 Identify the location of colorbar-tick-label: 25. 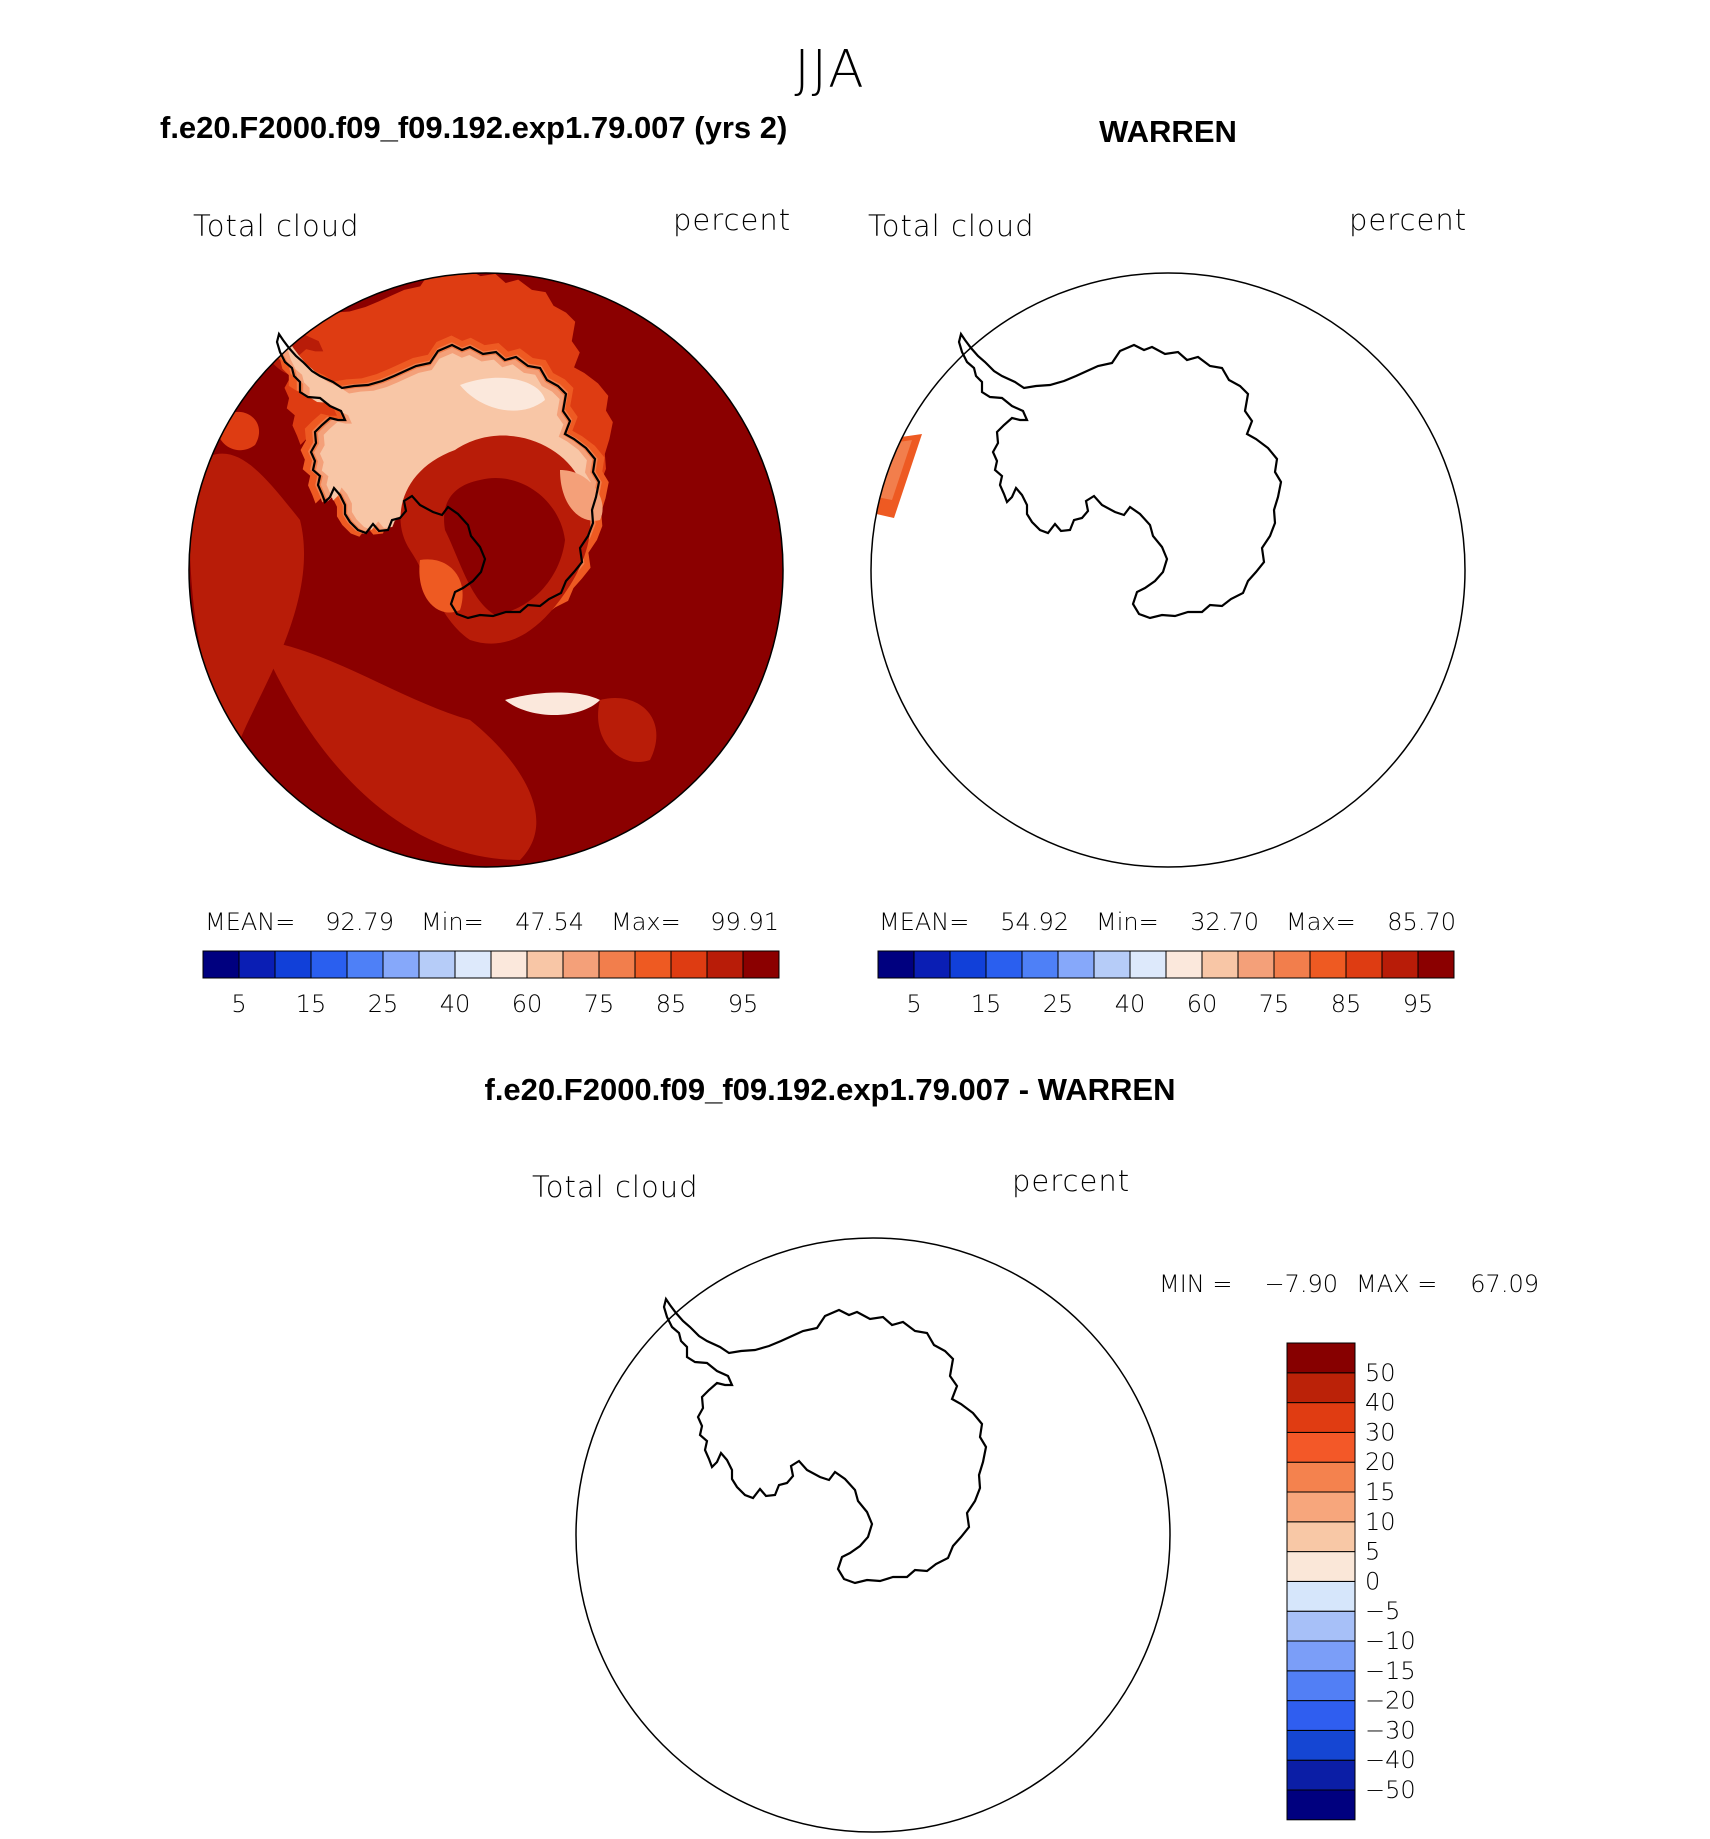
(383, 1004).